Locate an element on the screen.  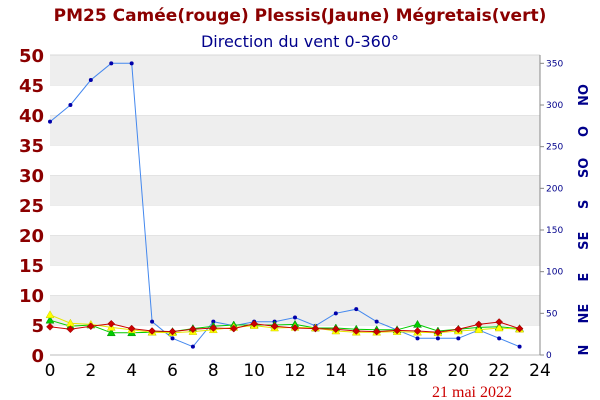
x-tick: 8 is located at coordinates (213, 371).